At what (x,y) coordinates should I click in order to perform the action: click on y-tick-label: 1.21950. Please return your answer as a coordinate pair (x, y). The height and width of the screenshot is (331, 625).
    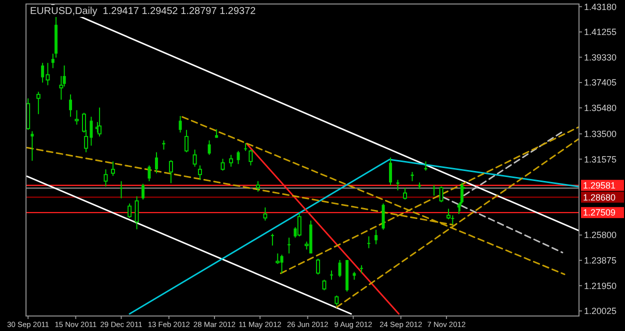
    Looking at the image, I should click on (600, 285).